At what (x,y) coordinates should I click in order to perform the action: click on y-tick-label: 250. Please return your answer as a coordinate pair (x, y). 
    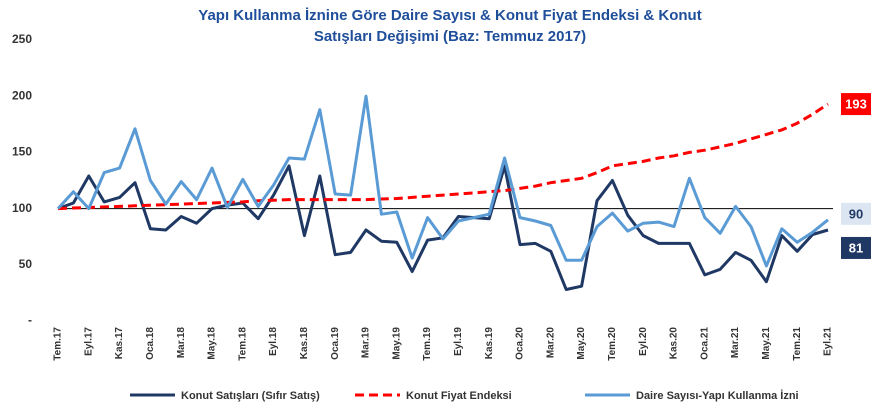
    Looking at the image, I should click on (22, 39).